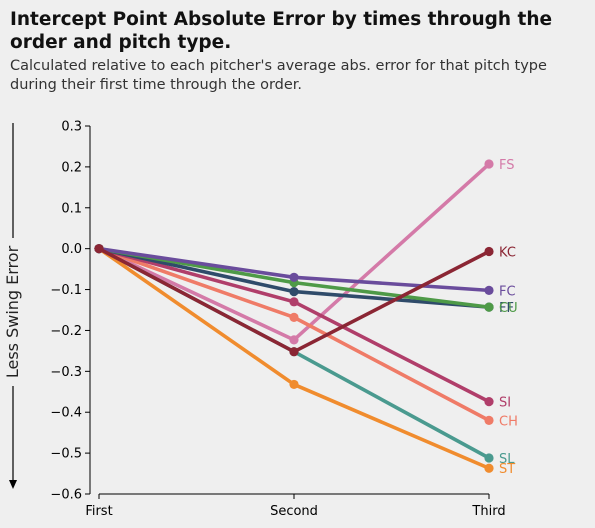  What do you see at coordinates (294, 511) in the screenshot?
I see `x-tick-label: Second` at bounding box center [294, 511].